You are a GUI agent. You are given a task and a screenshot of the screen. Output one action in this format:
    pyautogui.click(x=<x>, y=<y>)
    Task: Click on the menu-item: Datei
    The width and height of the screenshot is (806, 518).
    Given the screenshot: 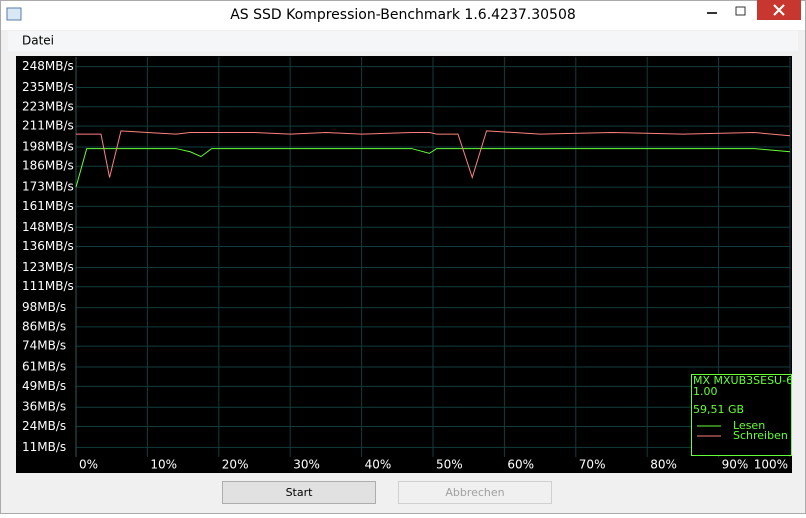 What is the action you would take?
    pyautogui.click(x=38, y=41)
    